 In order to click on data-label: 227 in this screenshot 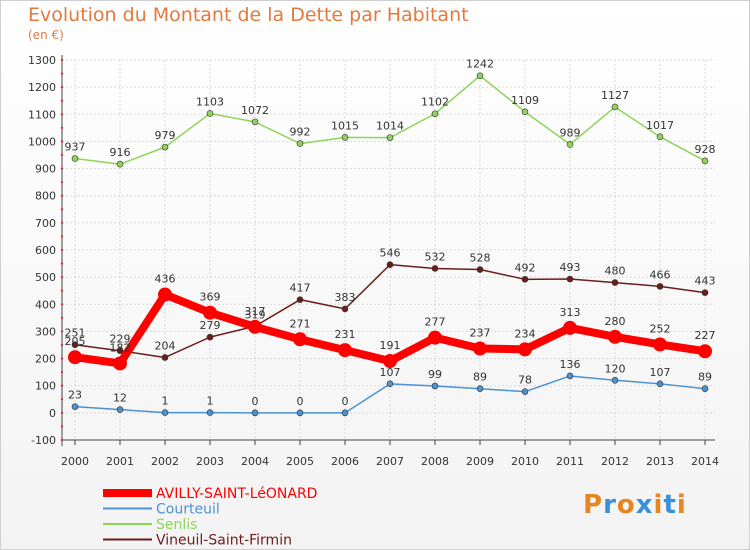, I will do `click(705, 335)`.